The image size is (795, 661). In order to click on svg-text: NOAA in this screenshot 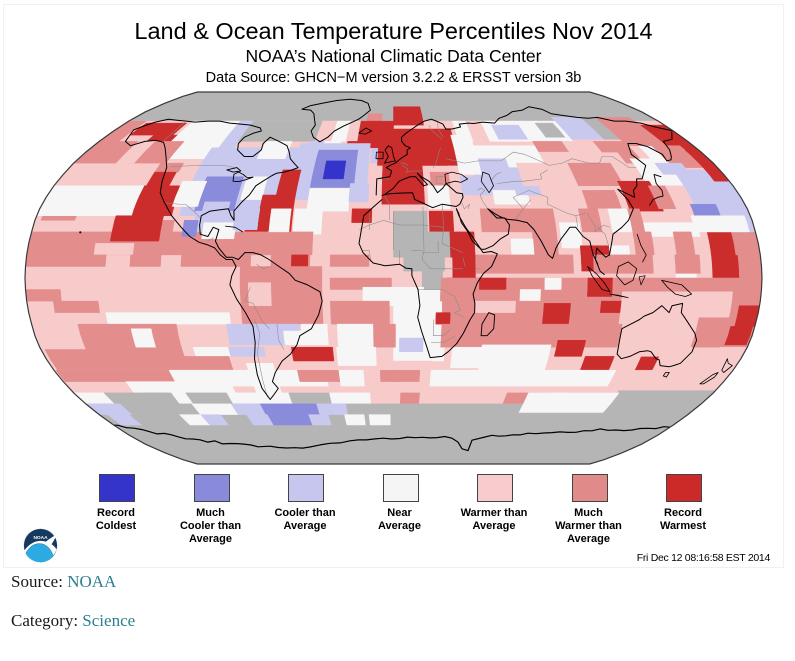, I will do `click(40, 538)`.